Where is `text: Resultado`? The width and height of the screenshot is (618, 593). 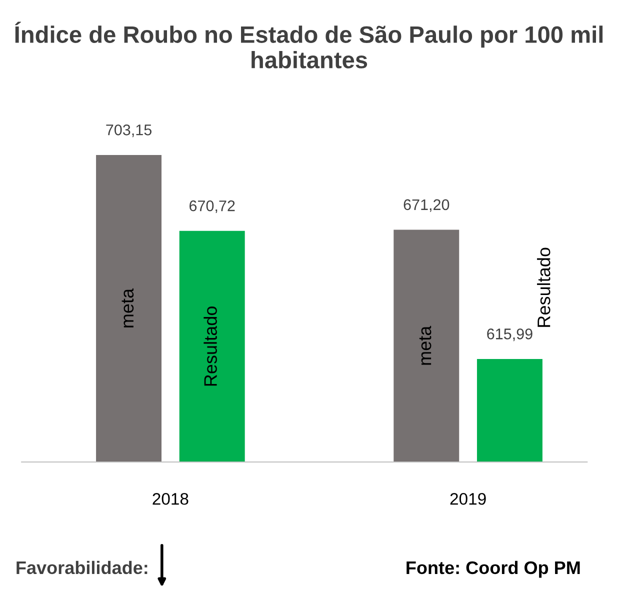 text: Resultado is located at coordinates (543, 287).